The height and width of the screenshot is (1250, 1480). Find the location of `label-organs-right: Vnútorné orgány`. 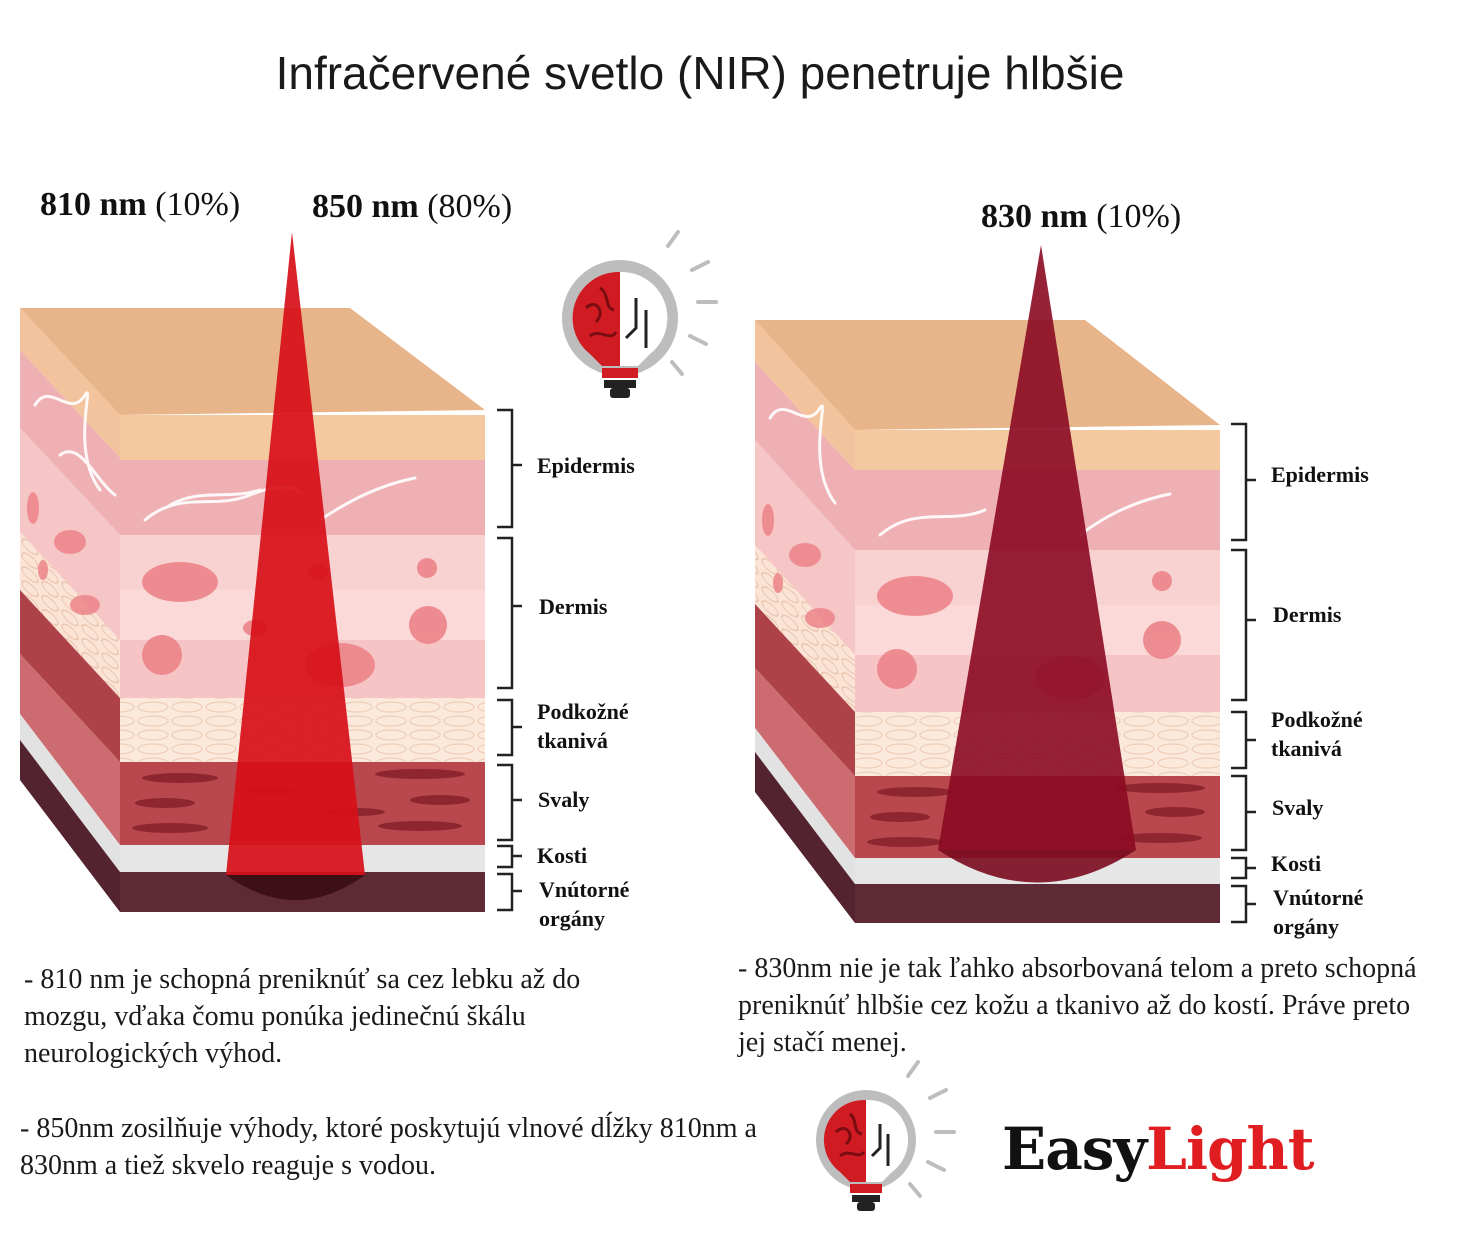

label-organs-right: Vnútorné orgány is located at coordinates (1318, 912).